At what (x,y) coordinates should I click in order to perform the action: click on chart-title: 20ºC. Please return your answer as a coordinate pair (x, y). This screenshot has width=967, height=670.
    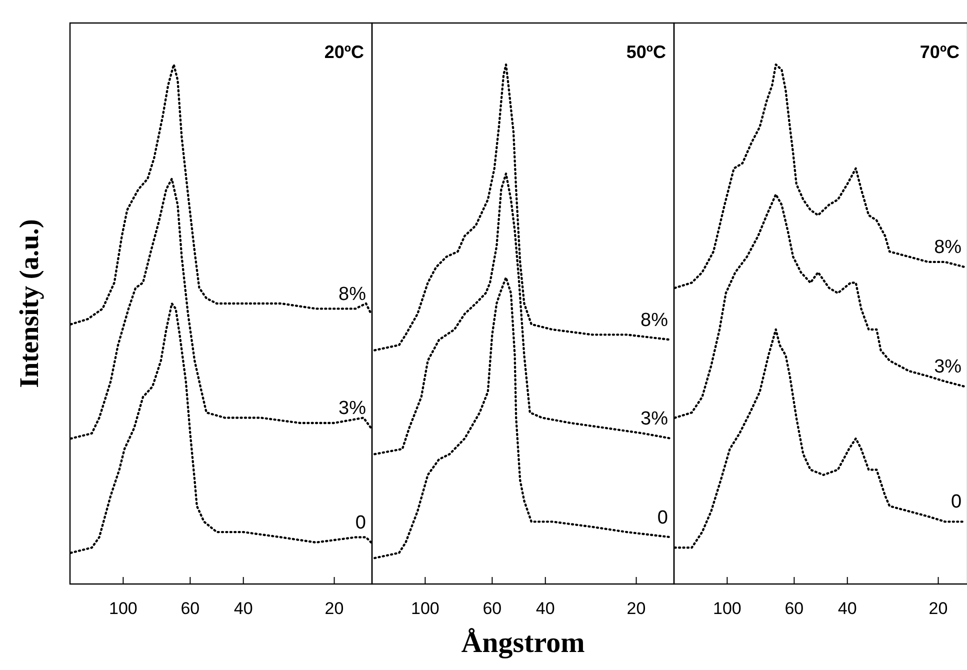
    Looking at the image, I should click on (344, 52).